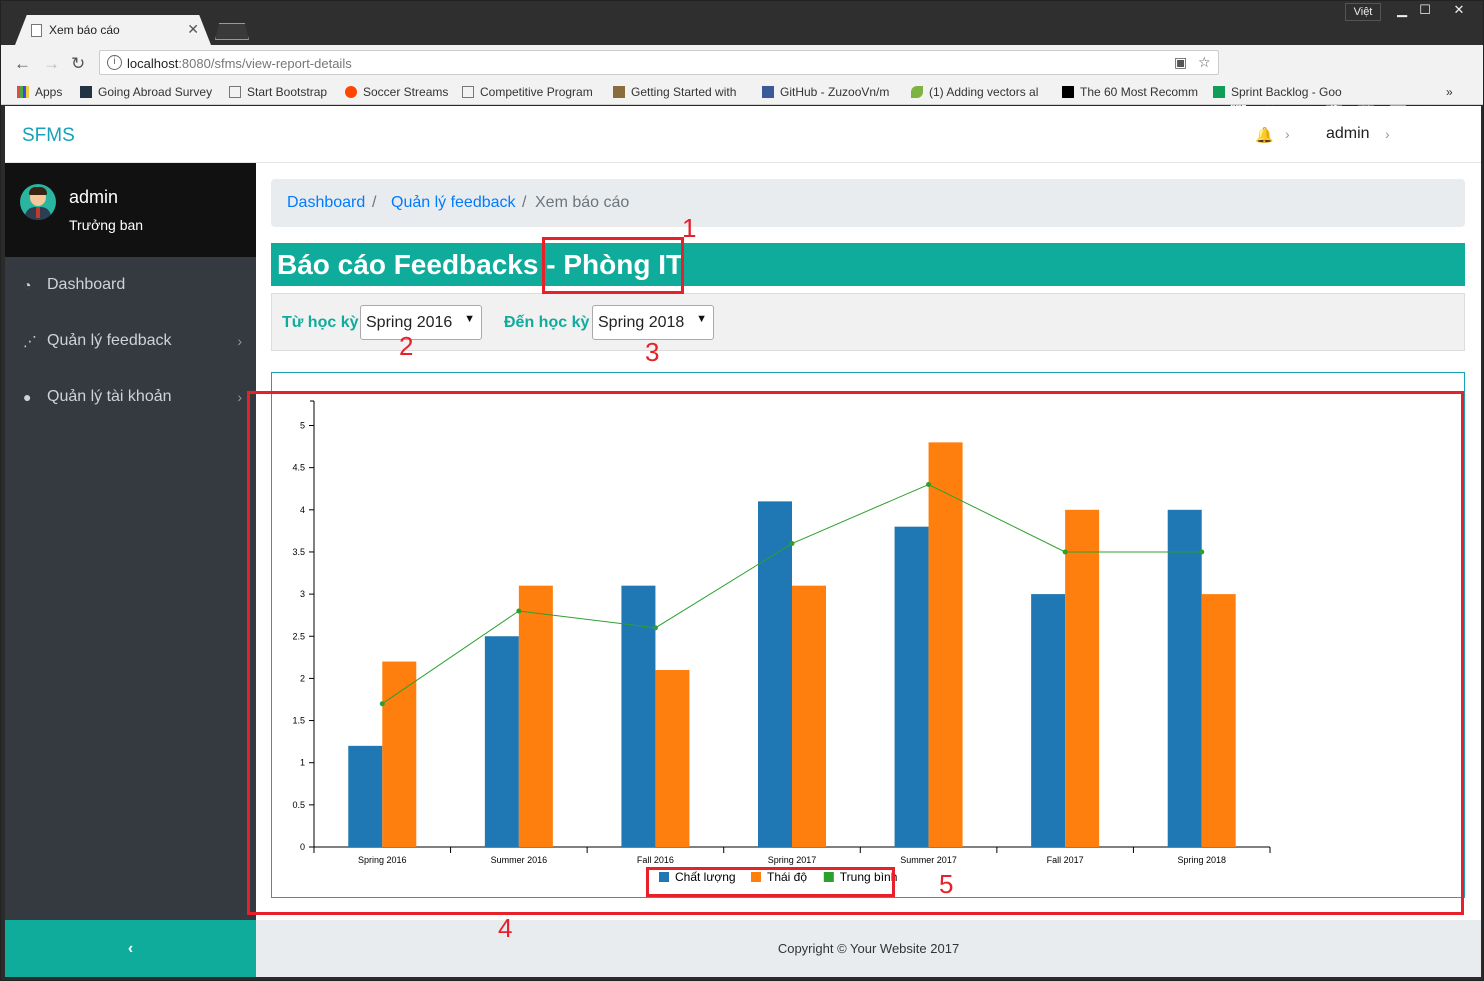 The image size is (1484, 981). What do you see at coordinates (239, 63) in the screenshot?
I see `url-text: localhost:8080/sfms/view-report-details` at bounding box center [239, 63].